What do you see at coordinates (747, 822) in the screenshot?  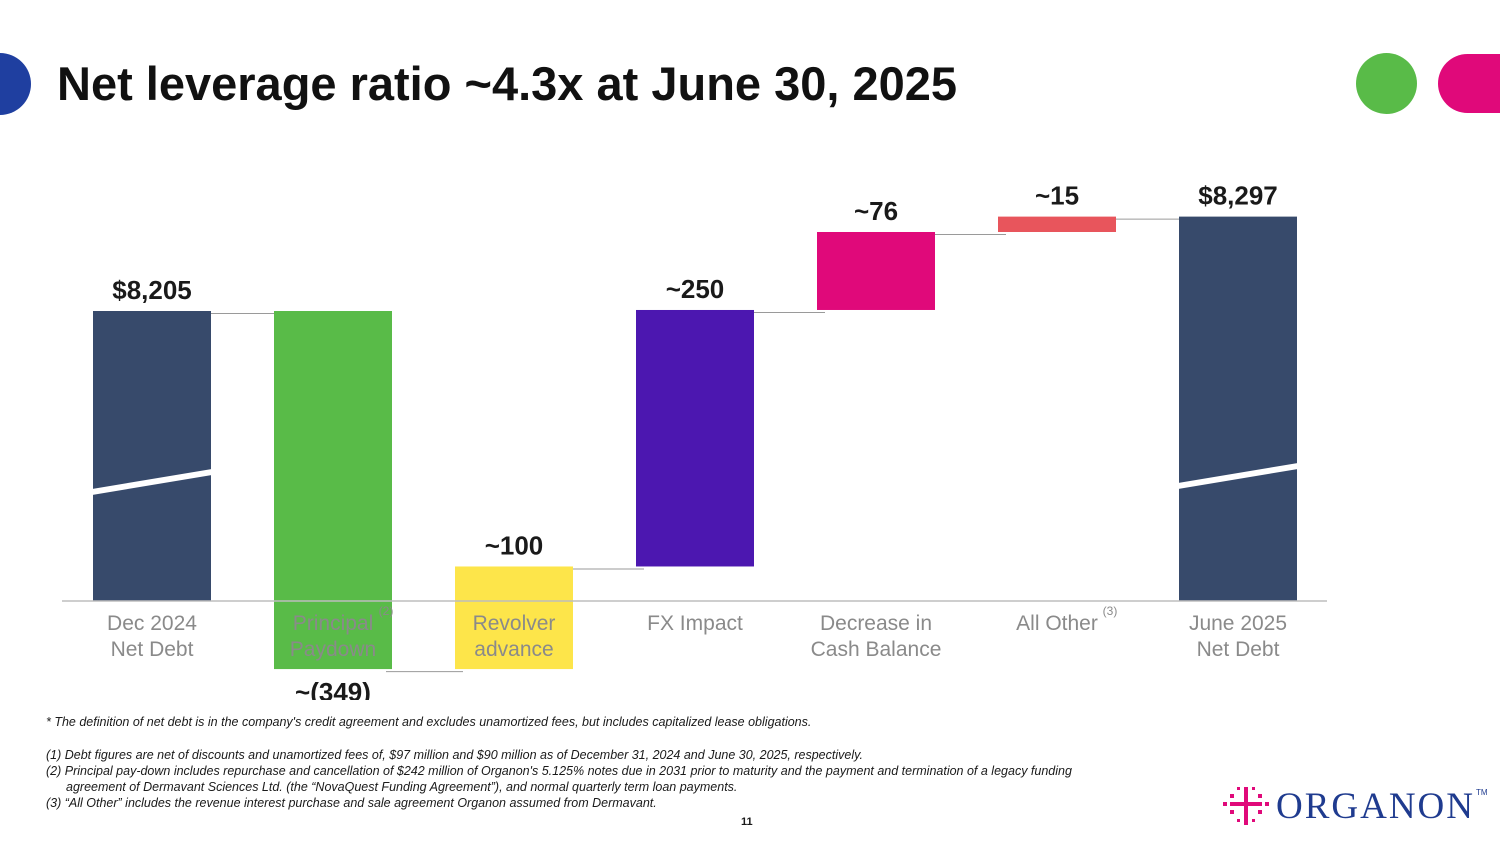 I see `page-number: 11` at bounding box center [747, 822].